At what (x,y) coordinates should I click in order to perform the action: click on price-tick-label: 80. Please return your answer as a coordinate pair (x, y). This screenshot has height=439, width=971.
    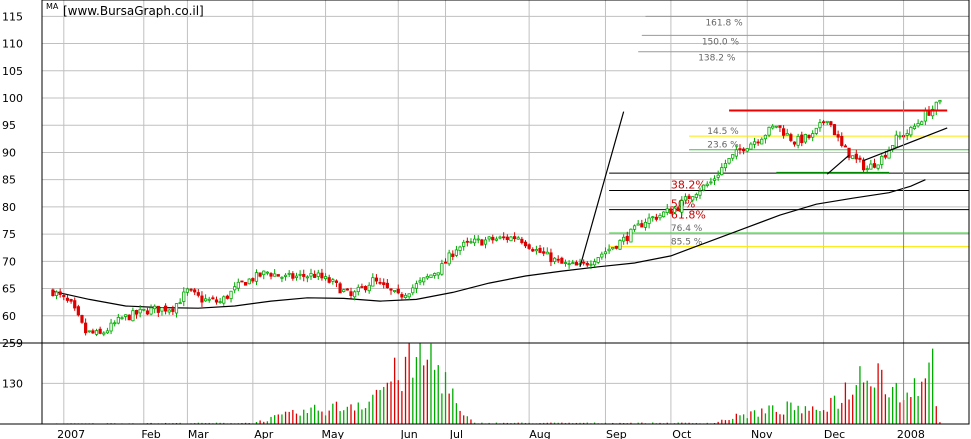
    Looking at the image, I should click on (9, 207).